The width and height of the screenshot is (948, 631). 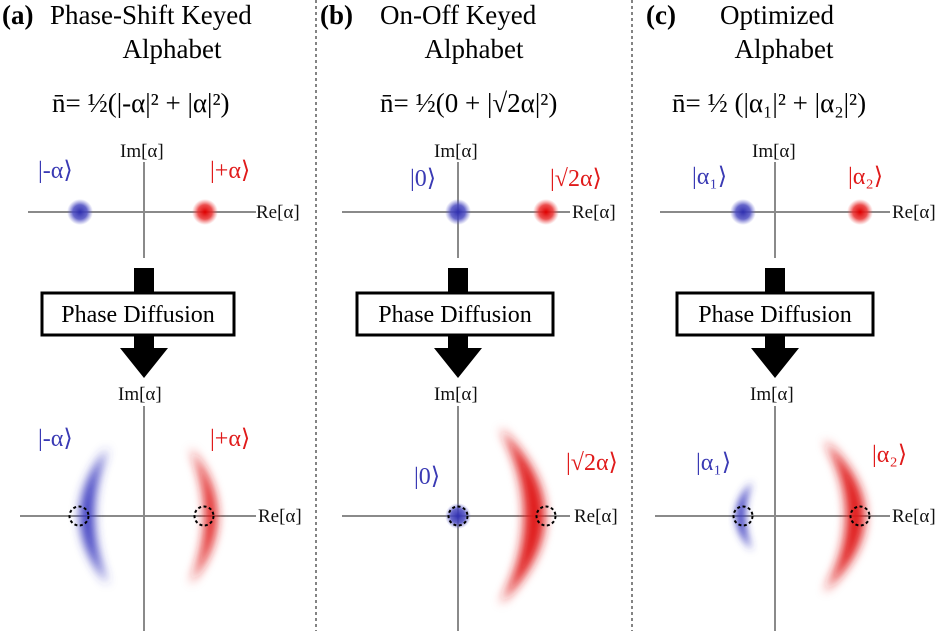 What do you see at coordinates (865, 177) in the screenshot?
I see `right-ket-top: |α₂⟩` at bounding box center [865, 177].